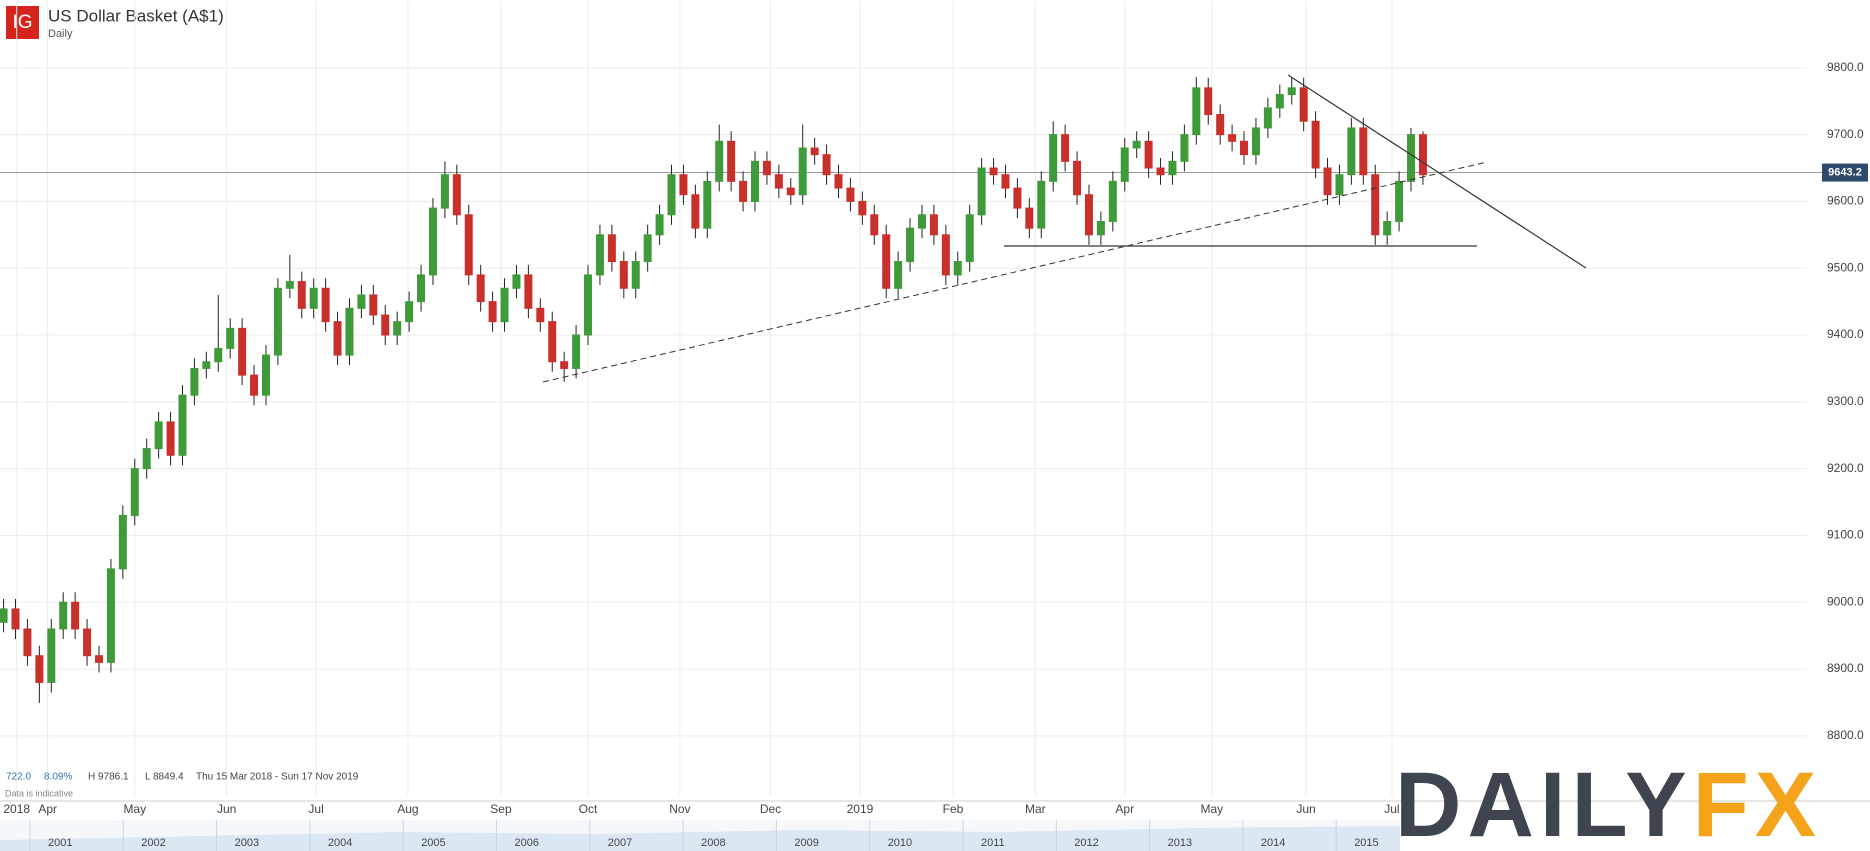  I want to click on stat: L 8849.4, so click(164, 777).